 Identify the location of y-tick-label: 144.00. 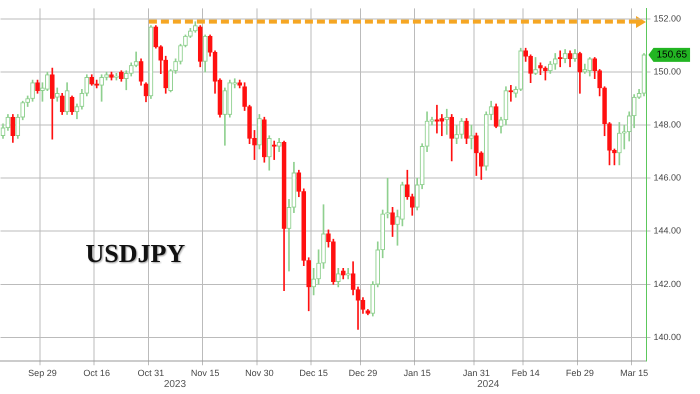
(667, 231).